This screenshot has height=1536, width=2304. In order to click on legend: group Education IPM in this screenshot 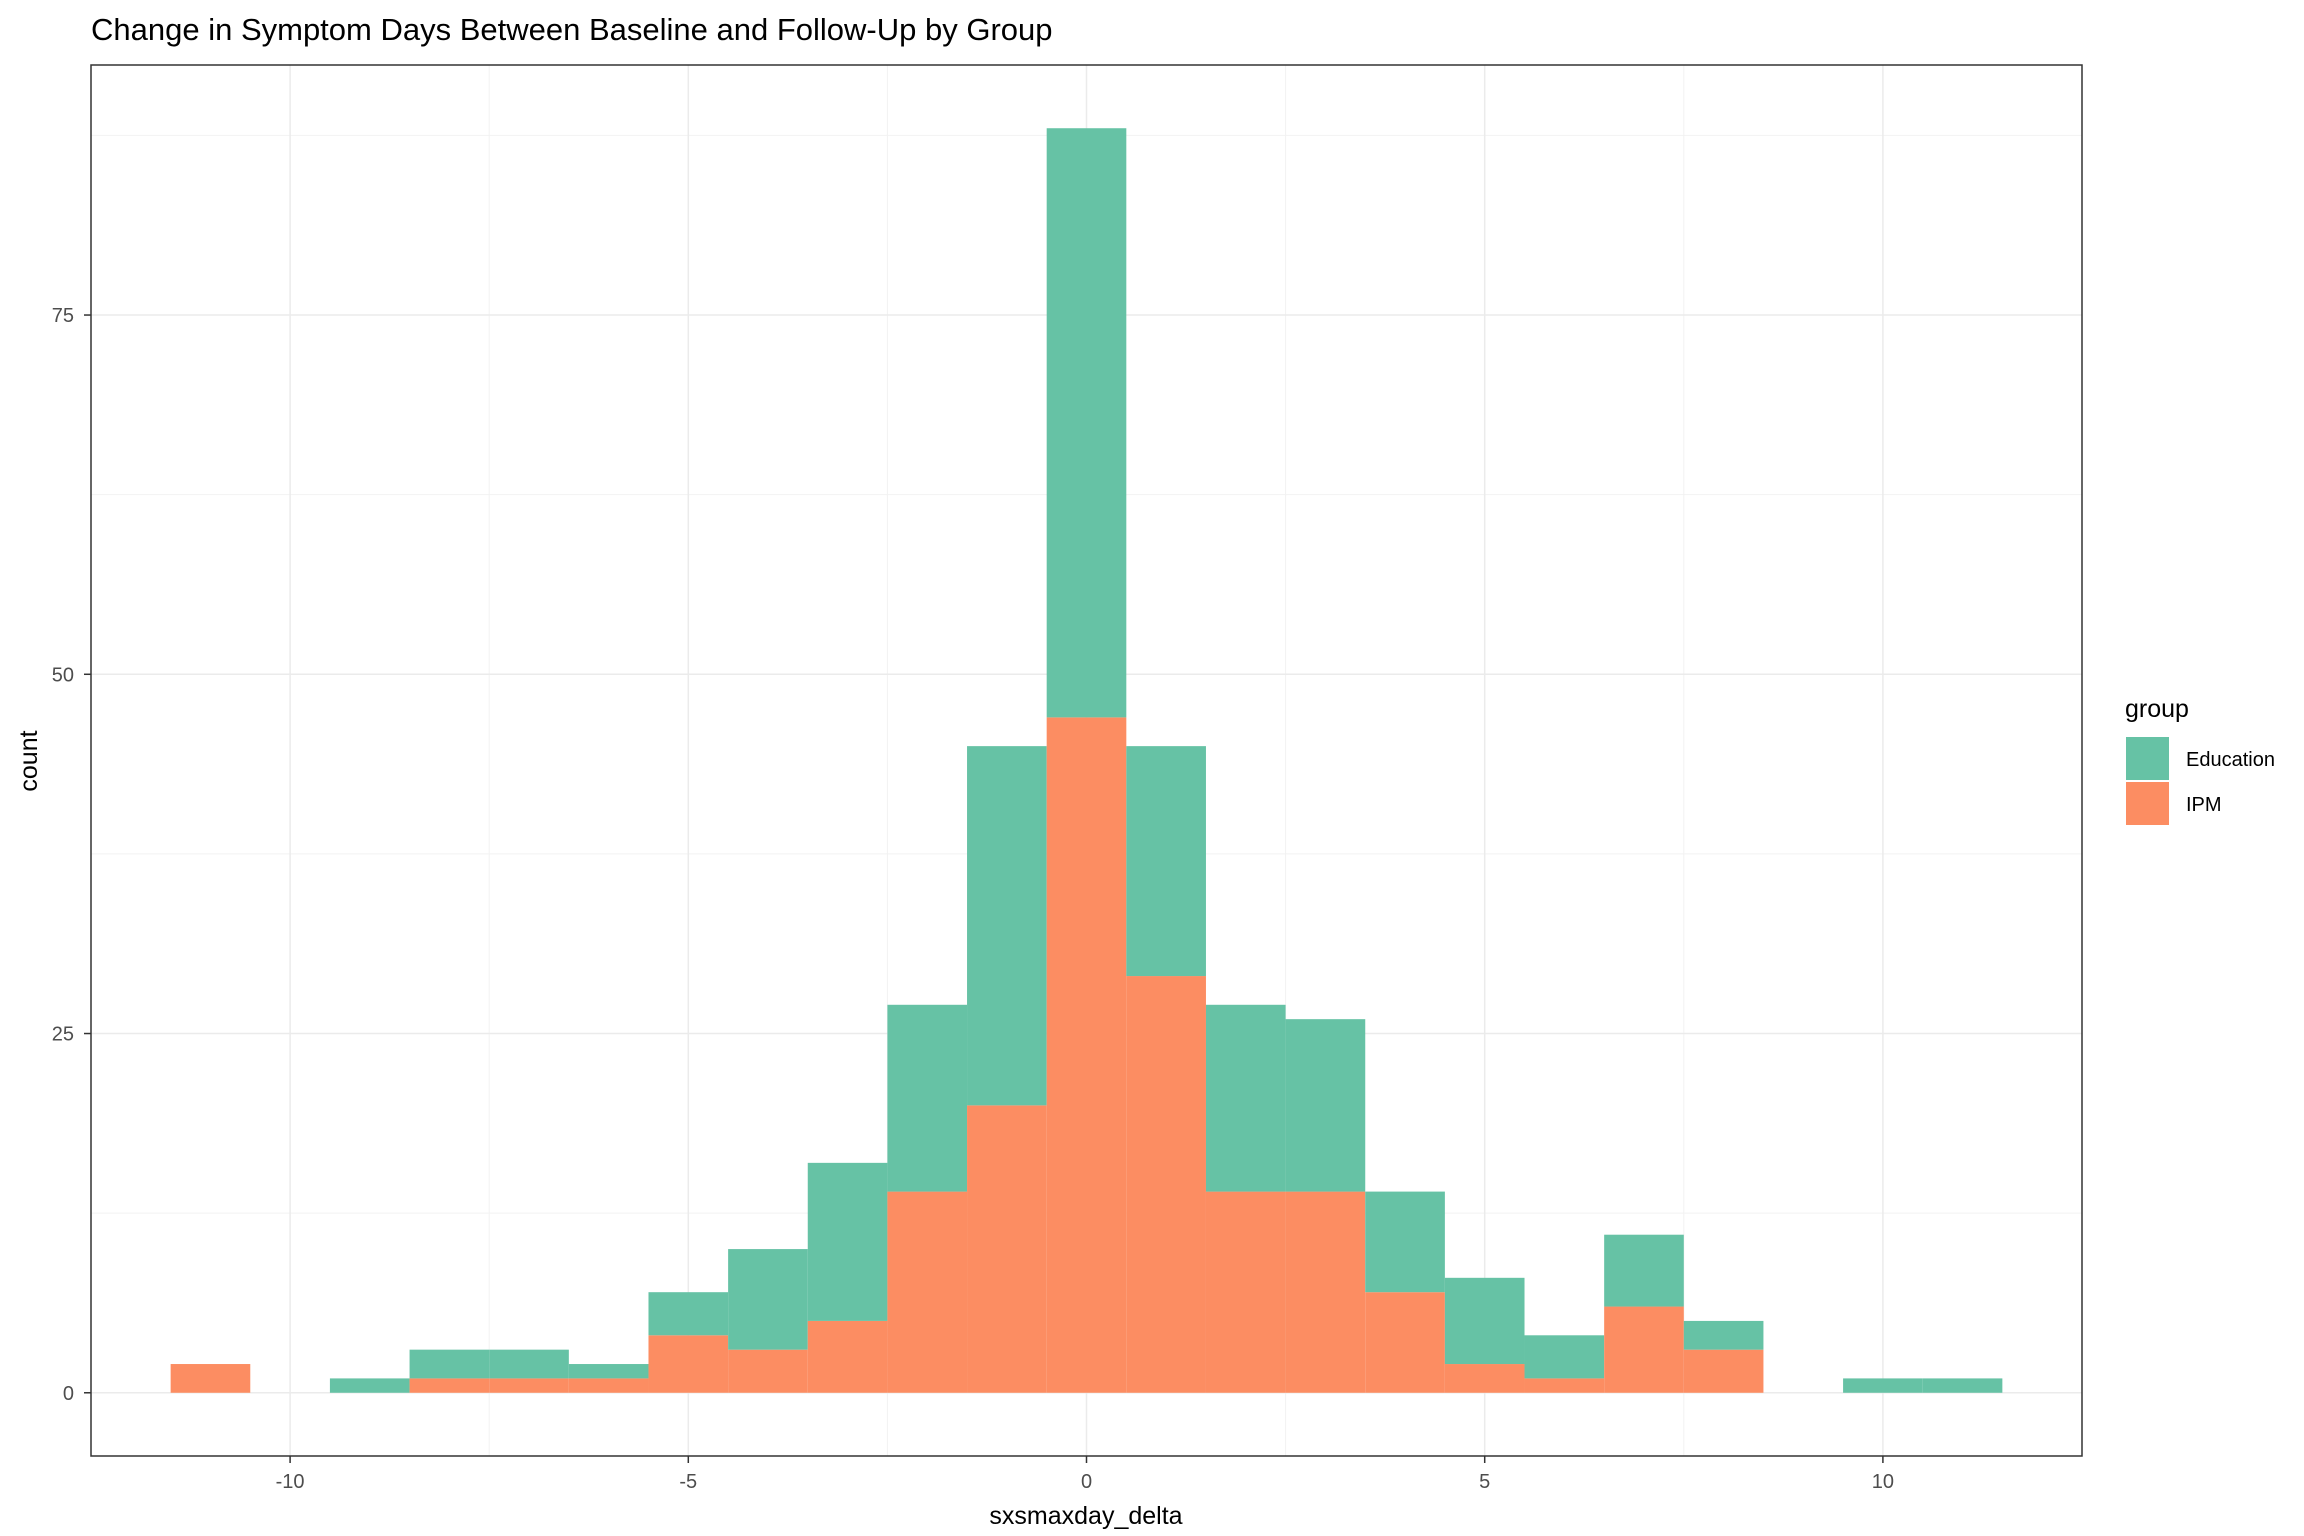, I will do `click(2200, 760)`.